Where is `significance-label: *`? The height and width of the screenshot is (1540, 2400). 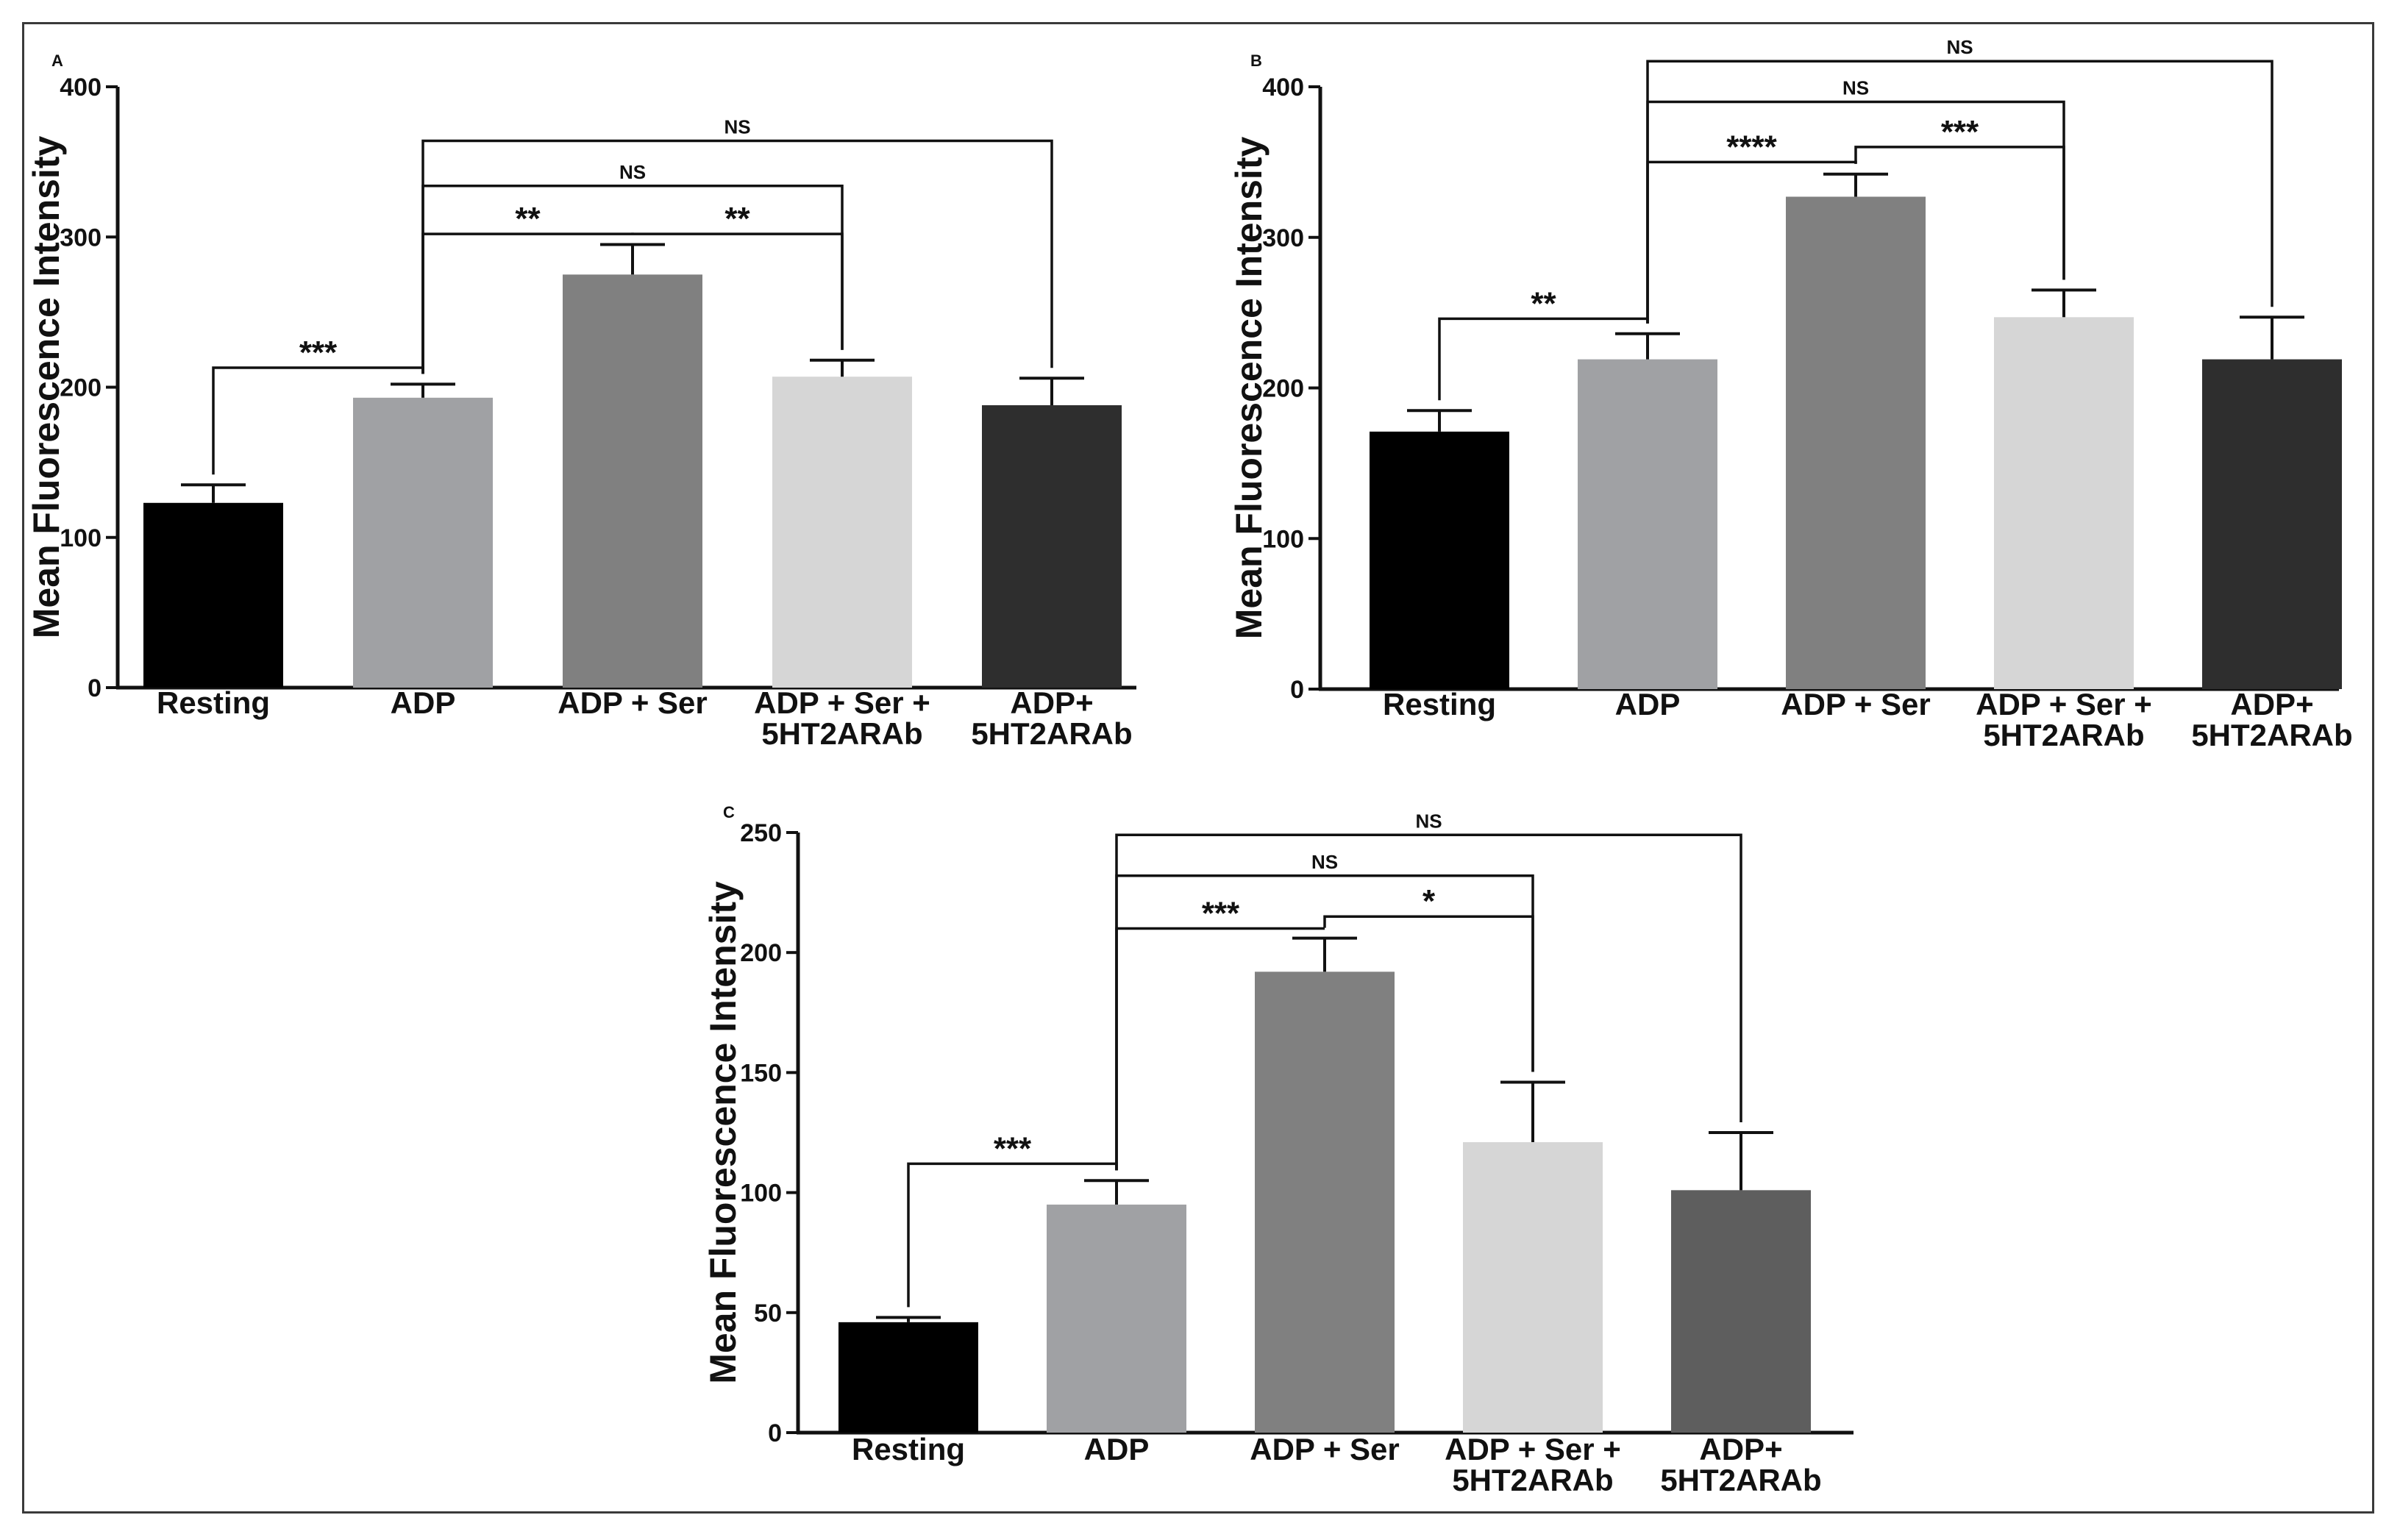
significance-label: * is located at coordinates (1429, 901).